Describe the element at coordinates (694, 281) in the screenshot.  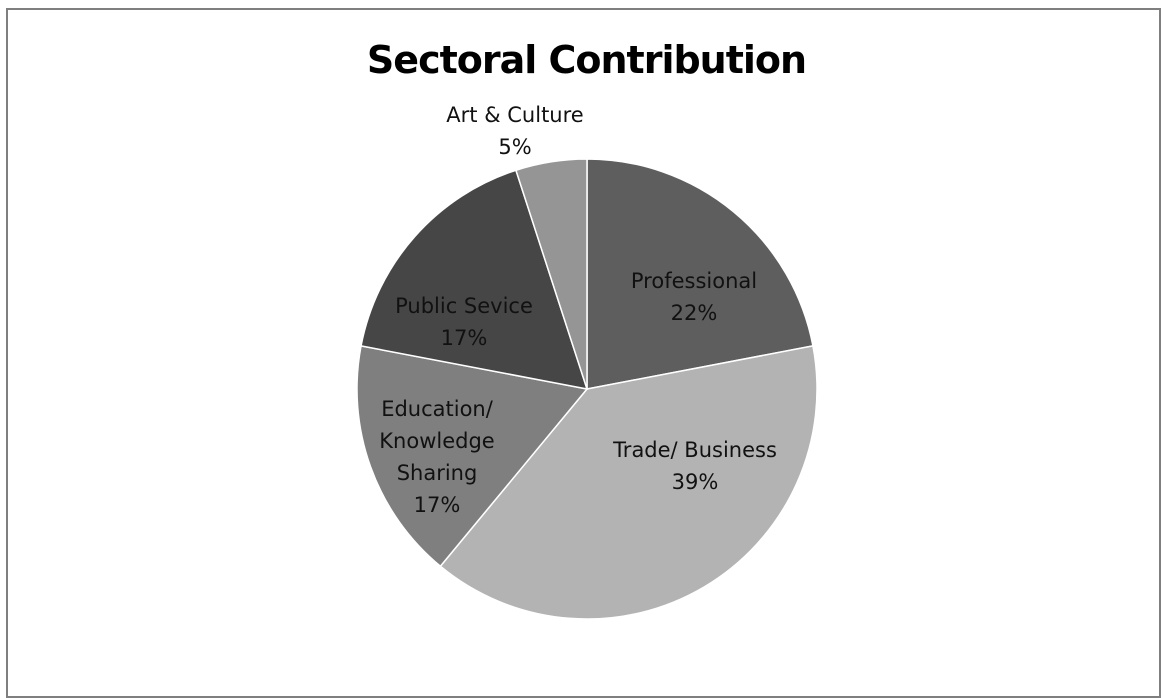
I see `pie-label-name: Professional` at that location.